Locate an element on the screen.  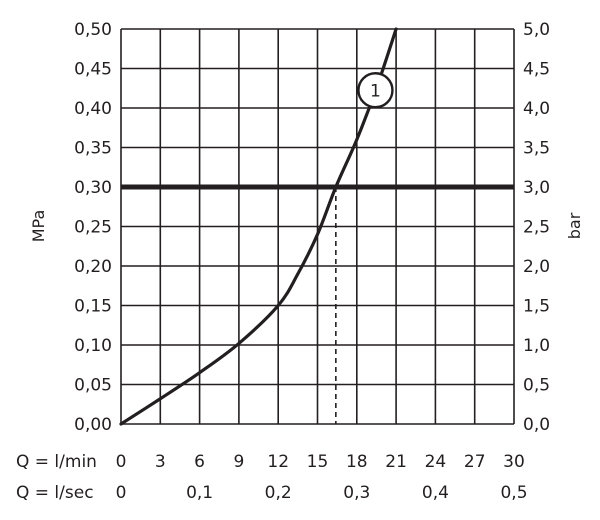
y-right-tick-label: 2,5 is located at coordinates (536, 228).